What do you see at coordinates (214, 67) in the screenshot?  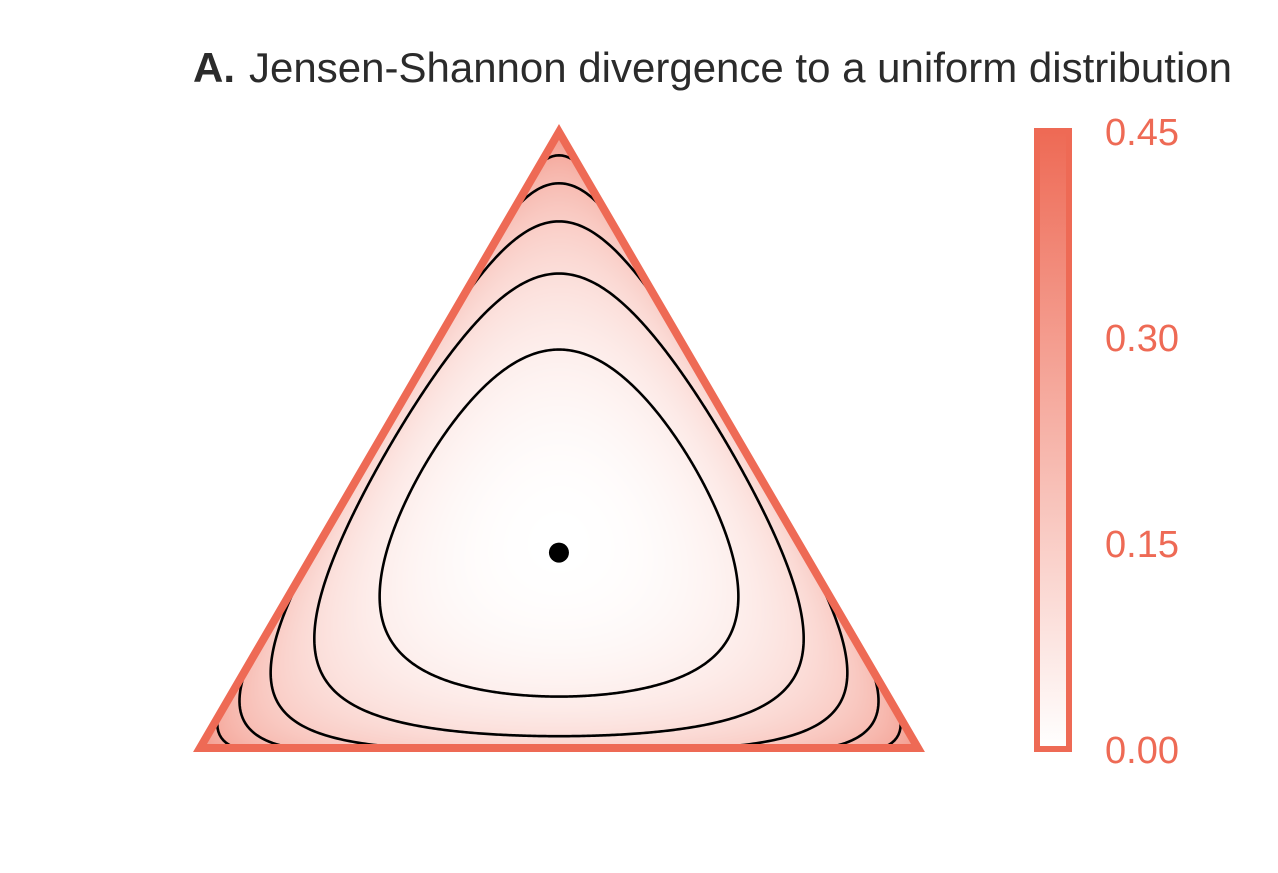 I see `panel-label: A.` at bounding box center [214, 67].